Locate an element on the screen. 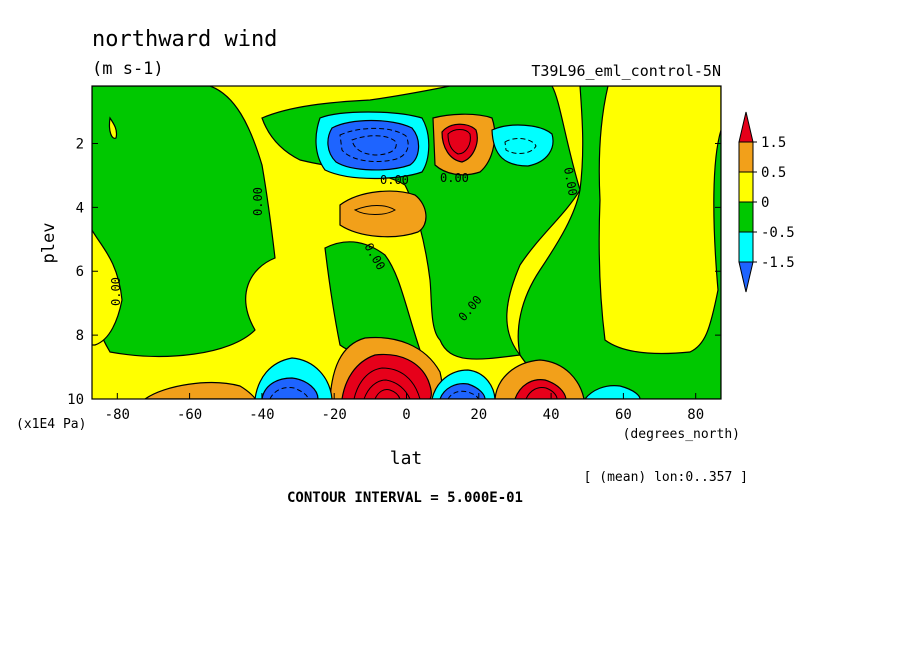 The height and width of the screenshot is (654, 904). red-region-surface-right is located at coordinates (540, 389).